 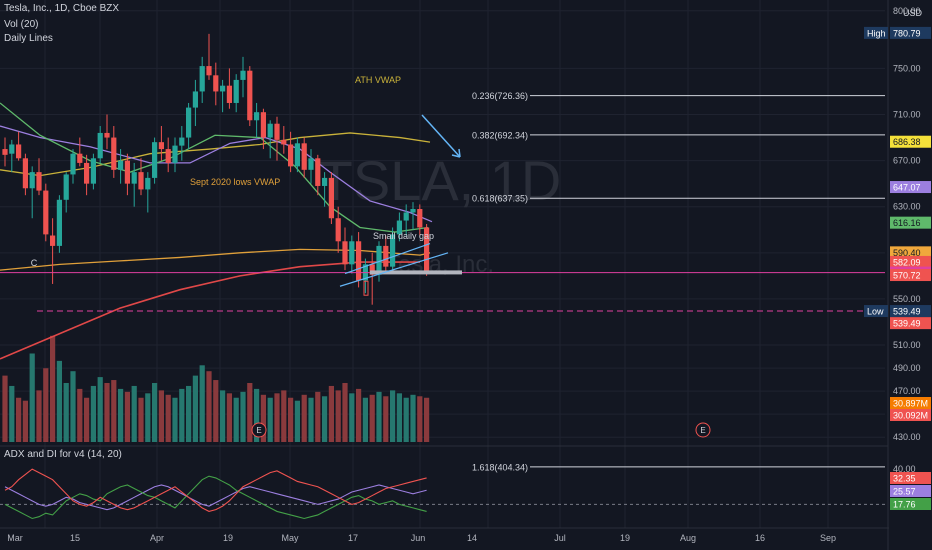 I want to click on daily-lines-legend: Daily Lines, so click(x=28, y=38).